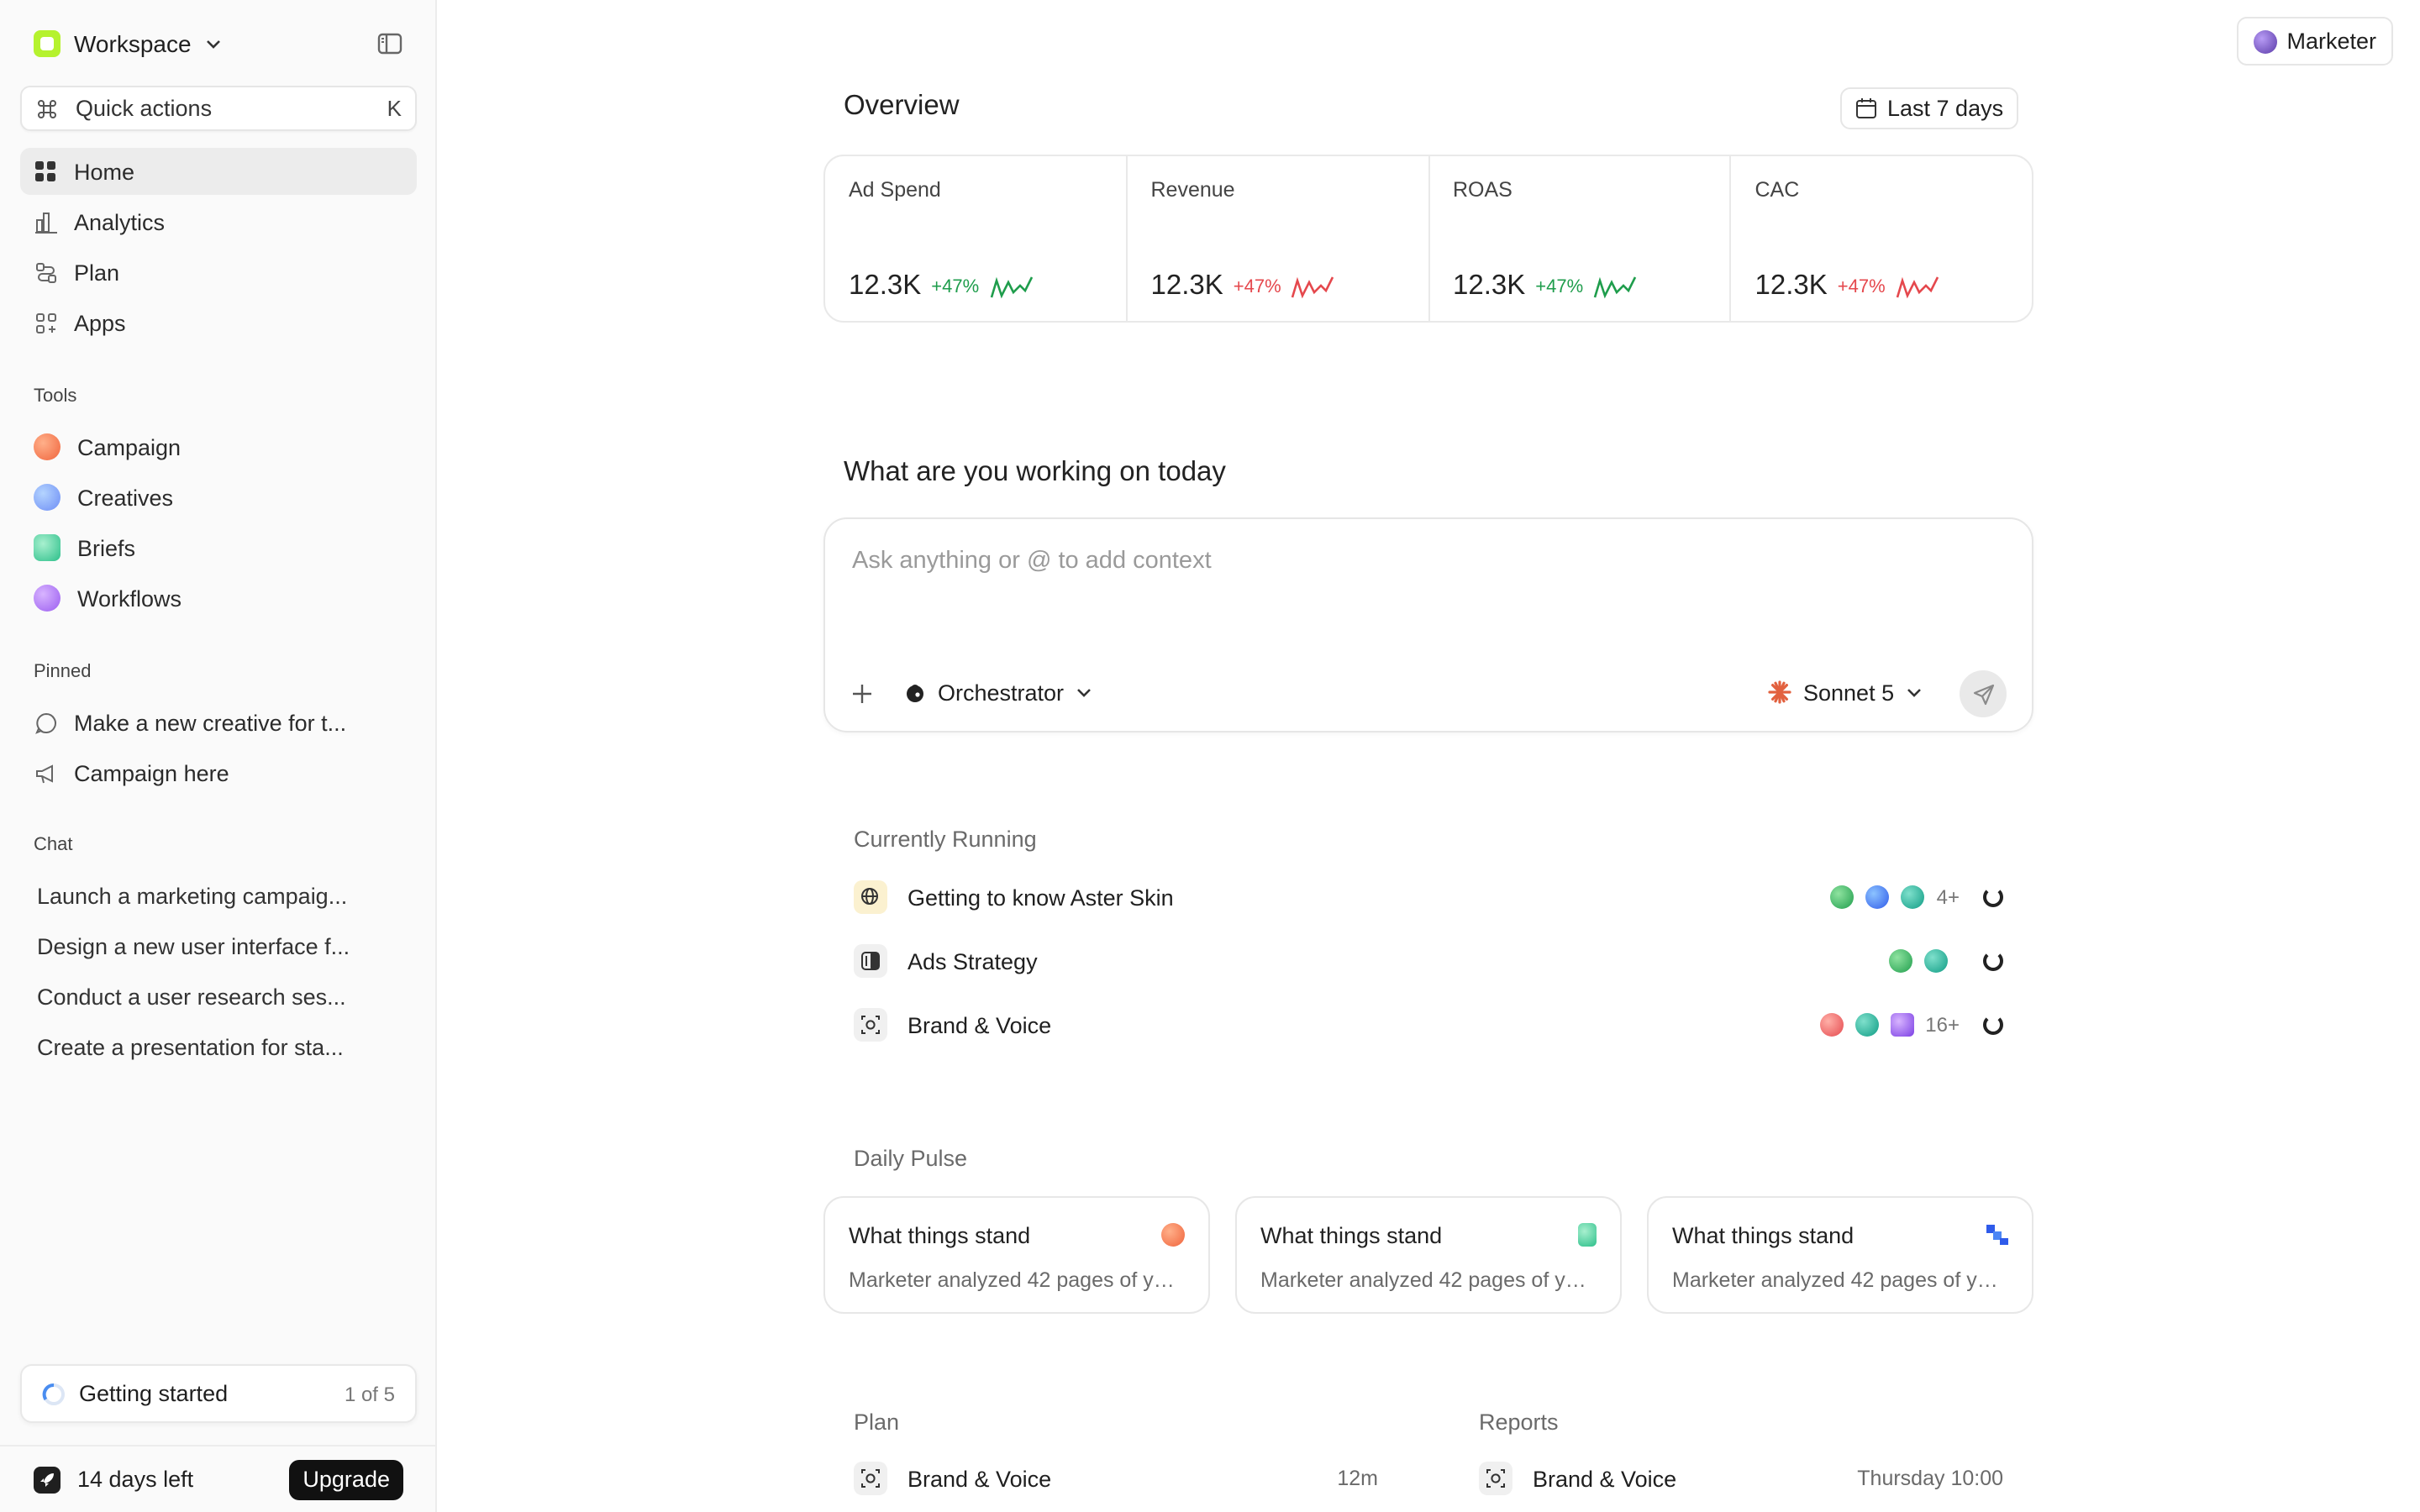 This screenshot has height=1512, width=2420. Describe the element at coordinates (877, 1422) in the screenshot. I see `plan-section-title: Plan` at that location.